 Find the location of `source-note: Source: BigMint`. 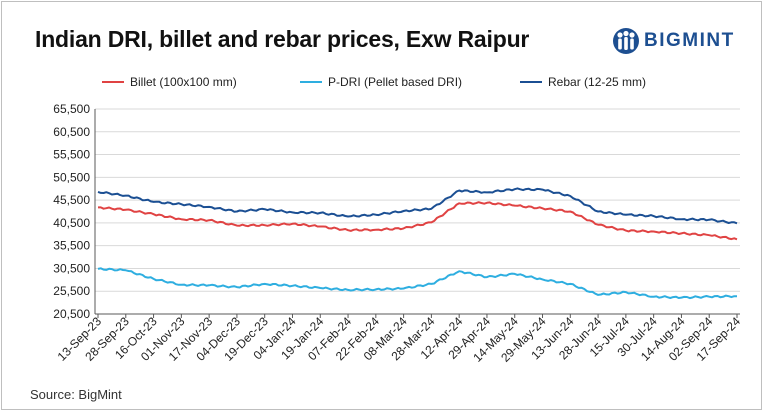

source-note: Source: BigMint is located at coordinates (76, 394).